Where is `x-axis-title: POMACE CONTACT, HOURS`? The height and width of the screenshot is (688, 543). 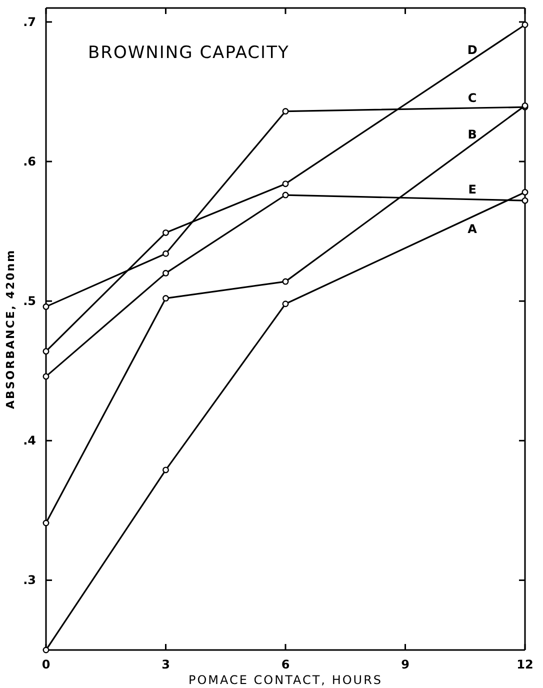 x-axis-title: POMACE CONTACT, HOURS is located at coordinates (285, 680).